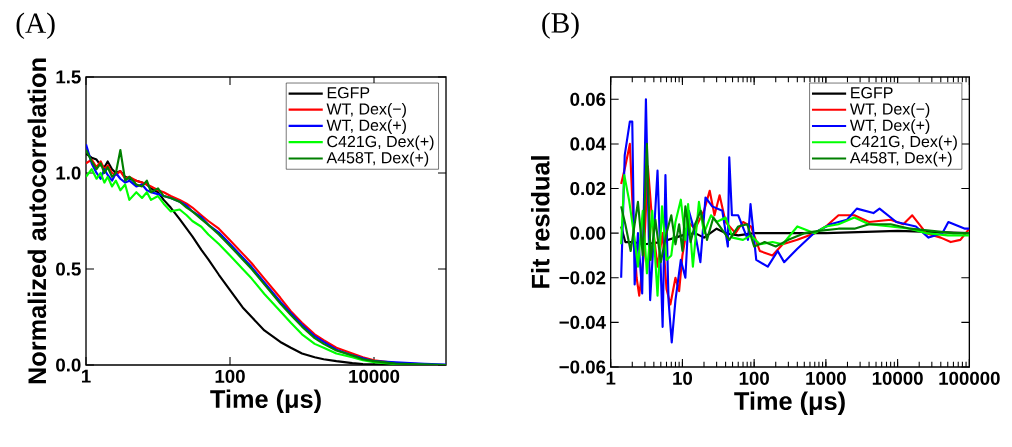 The width and height of the screenshot is (1012, 447). What do you see at coordinates (582, 367) in the screenshot?
I see `y-tick-label: −0.06` at bounding box center [582, 367].